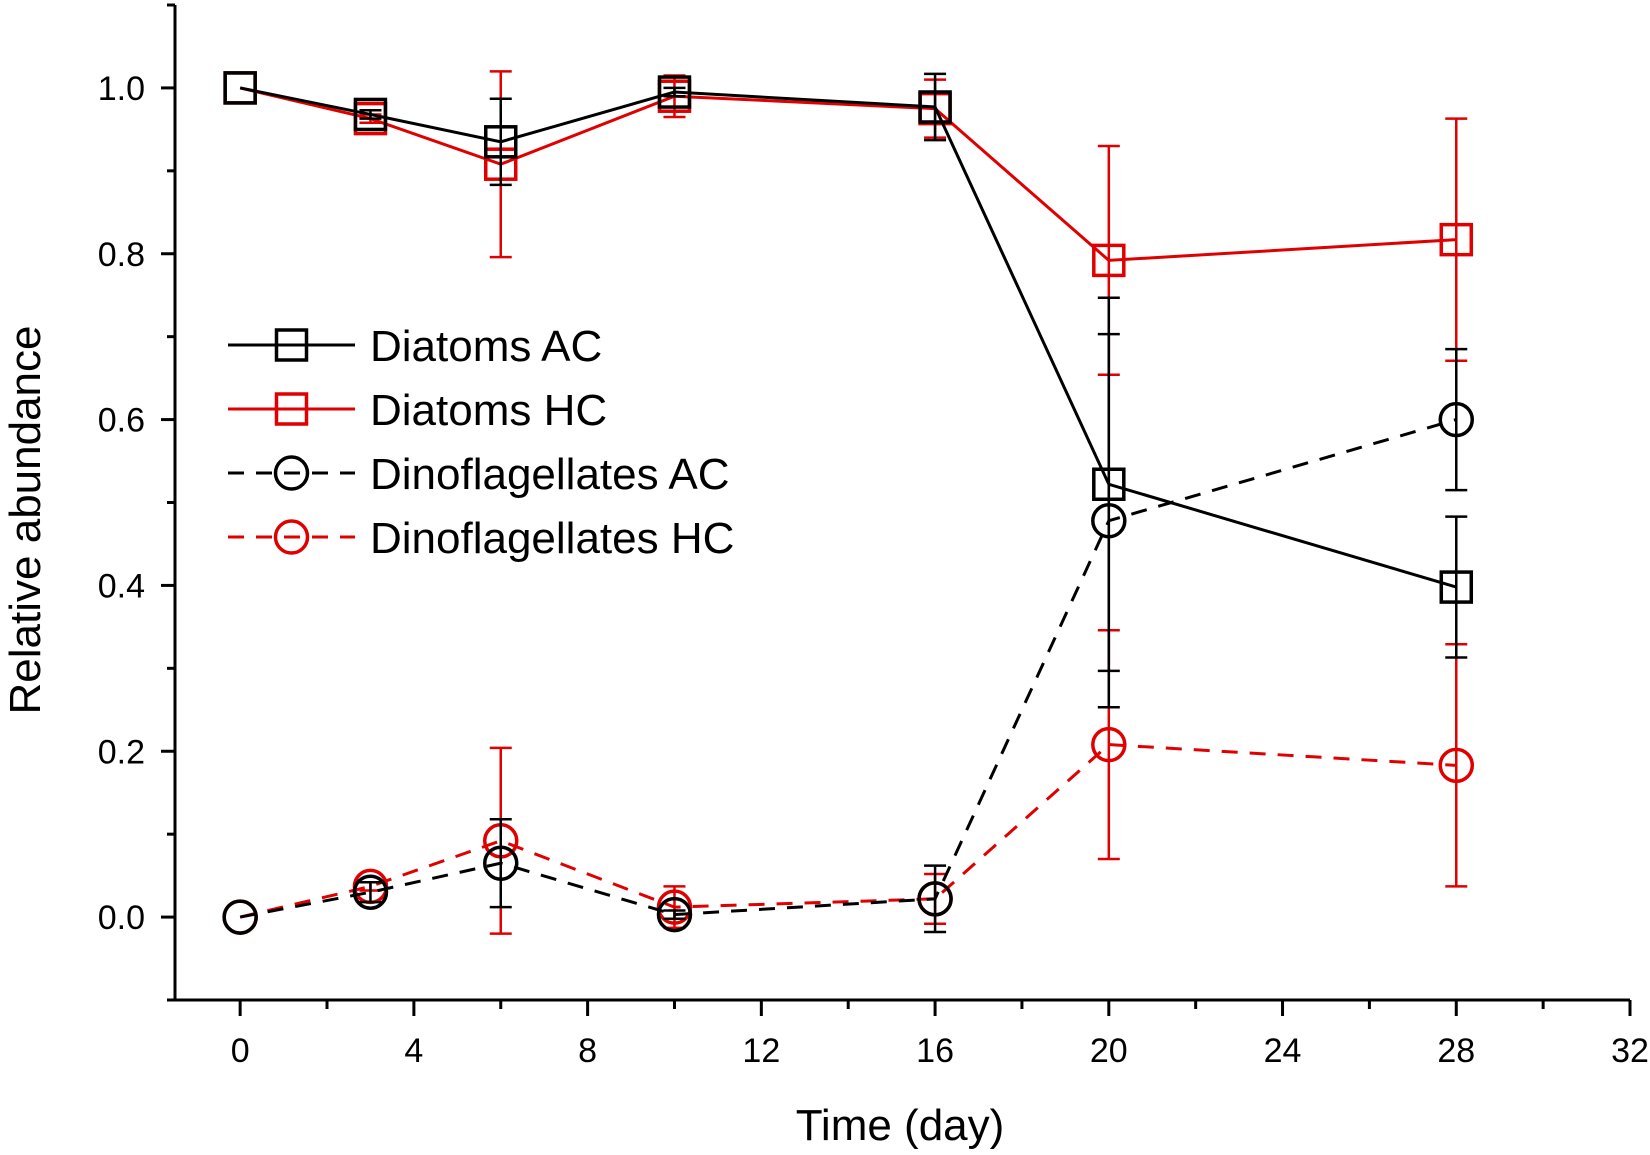  I want to click on x-tick-label: 24, so click(1283, 1051).